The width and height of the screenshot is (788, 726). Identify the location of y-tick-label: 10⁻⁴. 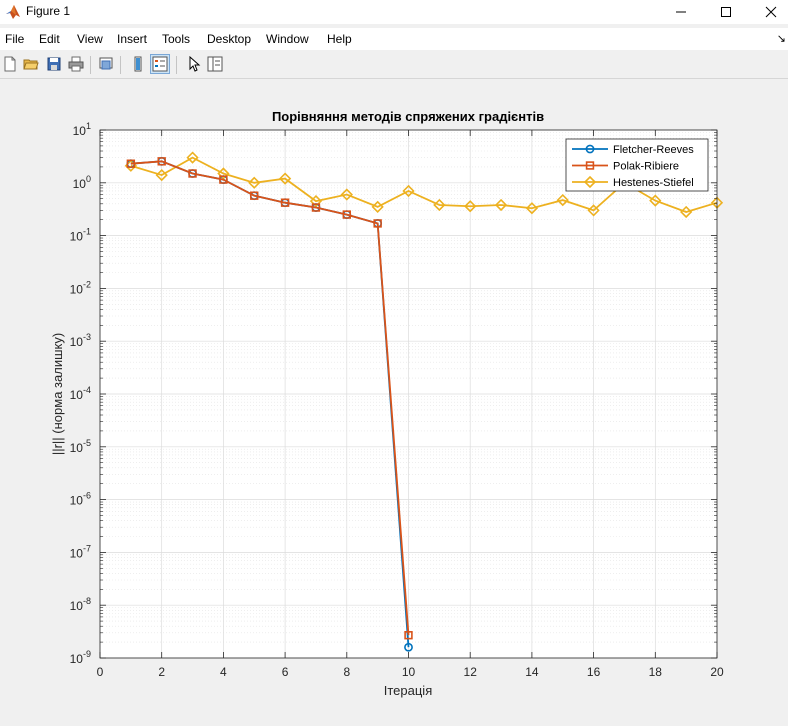
(80, 393).